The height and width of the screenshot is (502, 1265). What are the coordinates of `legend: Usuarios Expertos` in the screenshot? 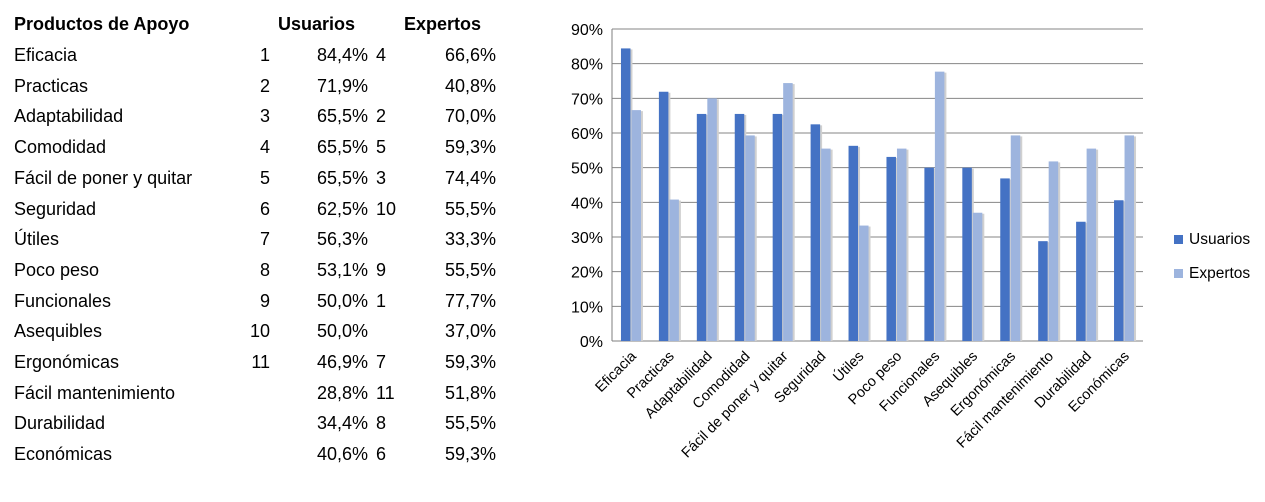 It's located at (1212, 256).